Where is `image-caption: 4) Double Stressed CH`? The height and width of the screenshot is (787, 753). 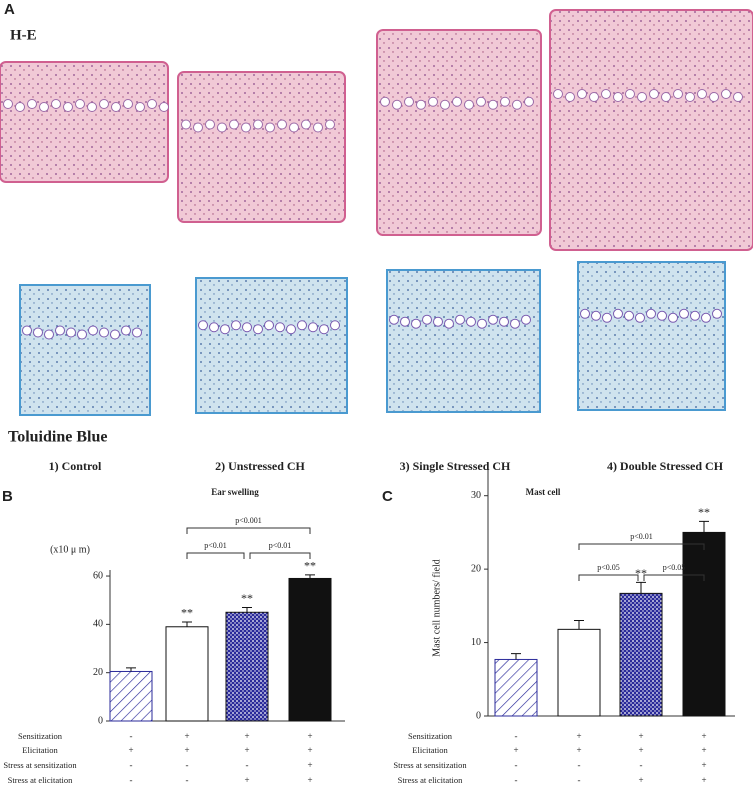 image-caption: 4) Double Stressed CH is located at coordinates (665, 466).